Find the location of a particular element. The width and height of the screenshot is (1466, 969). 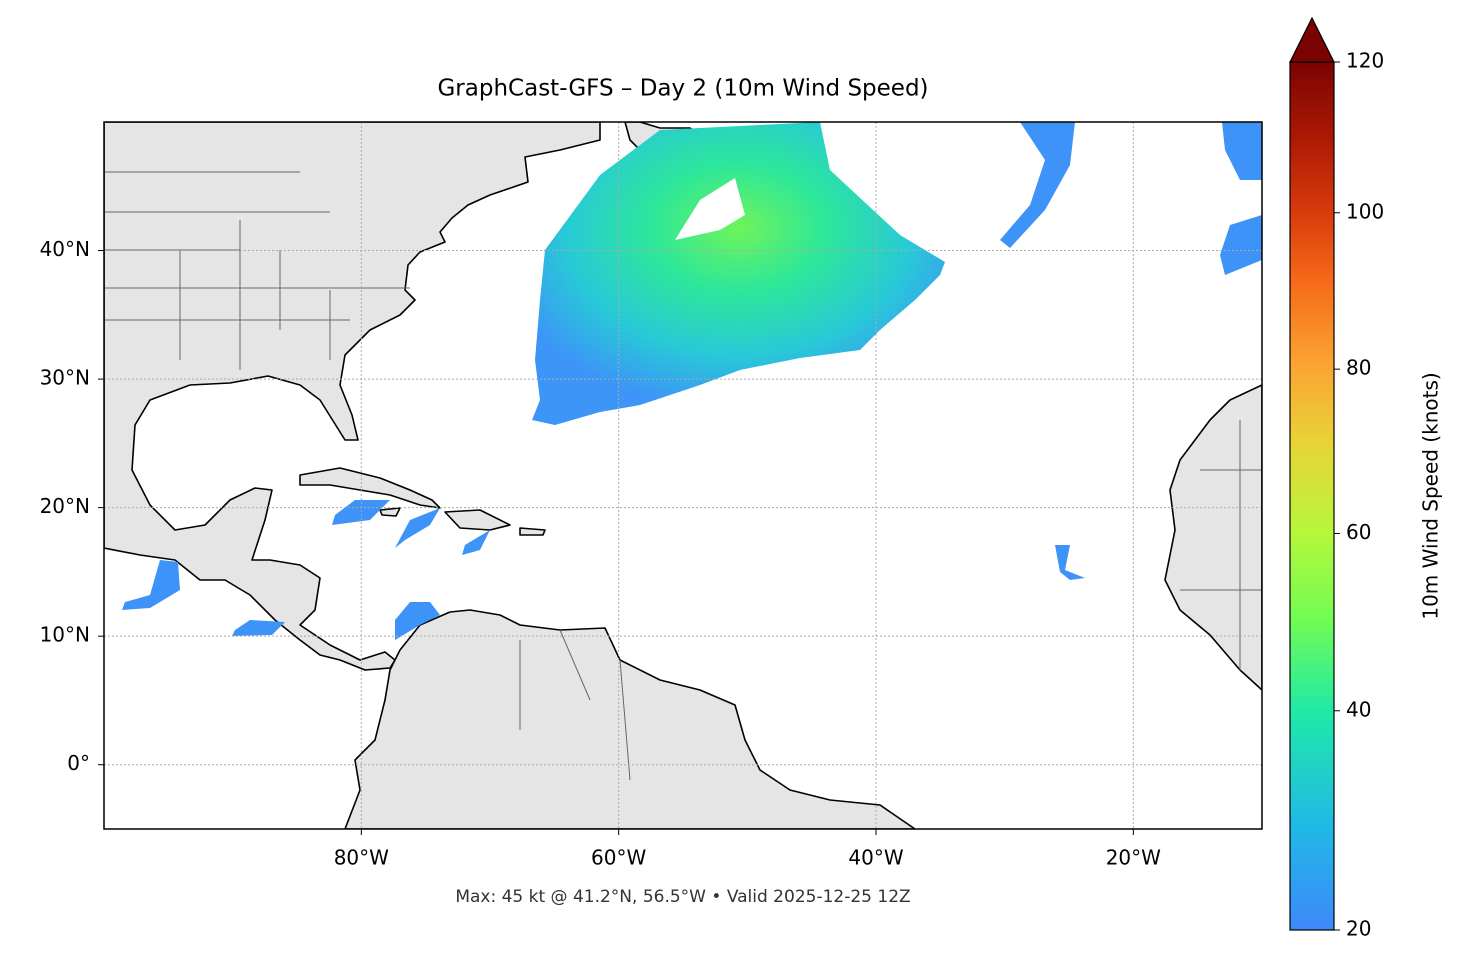

y-tick-label: 10°N is located at coordinates (65, 635).